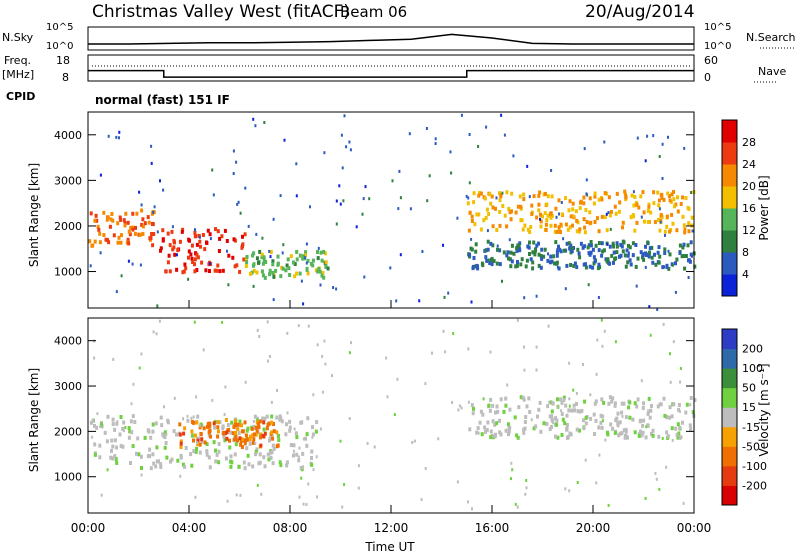 The height and width of the screenshot is (554, 800). I want to click on colorbar-swatch, so click(729, 197).